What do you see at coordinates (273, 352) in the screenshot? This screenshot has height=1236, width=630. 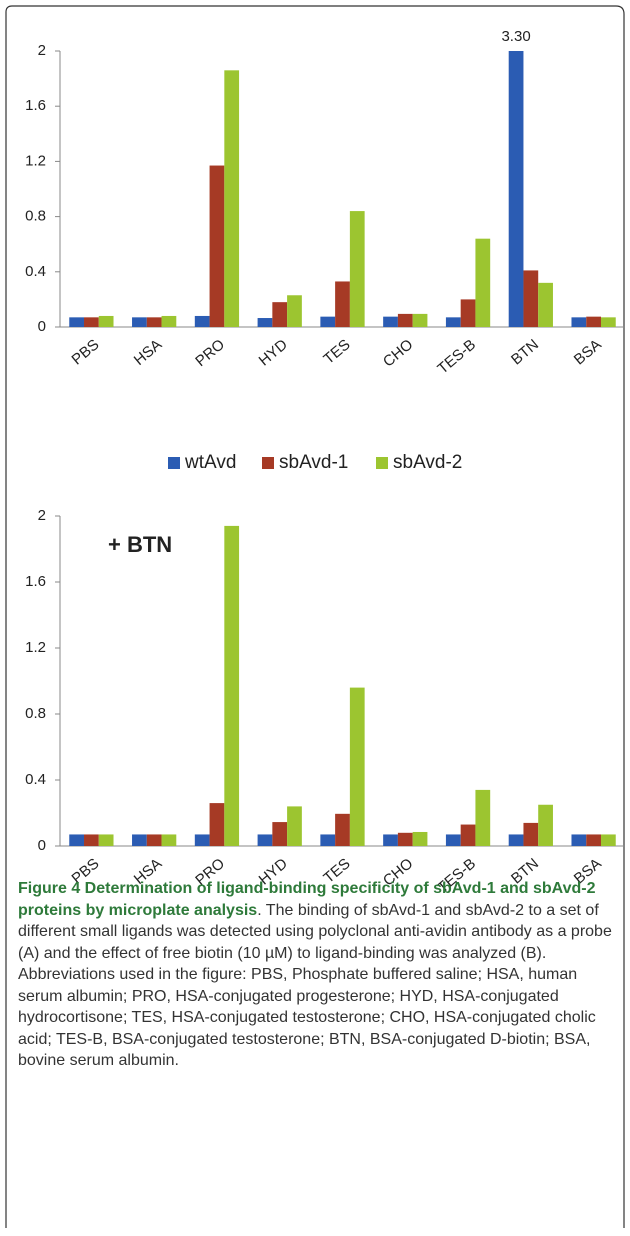 I see `x-tick-label: HYD` at bounding box center [273, 352].